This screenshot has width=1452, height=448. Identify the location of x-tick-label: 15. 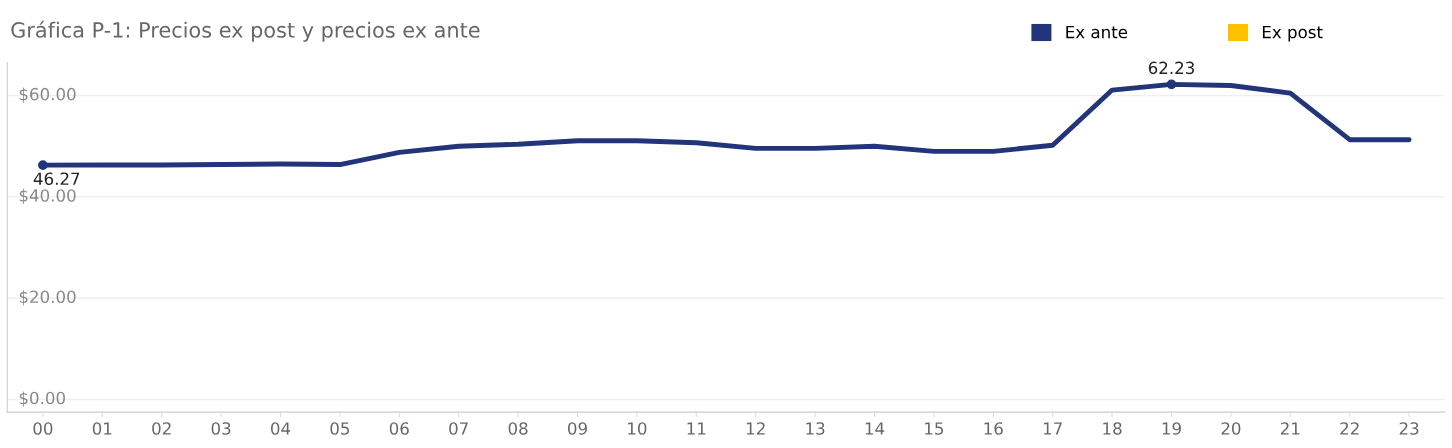
(934, 428).